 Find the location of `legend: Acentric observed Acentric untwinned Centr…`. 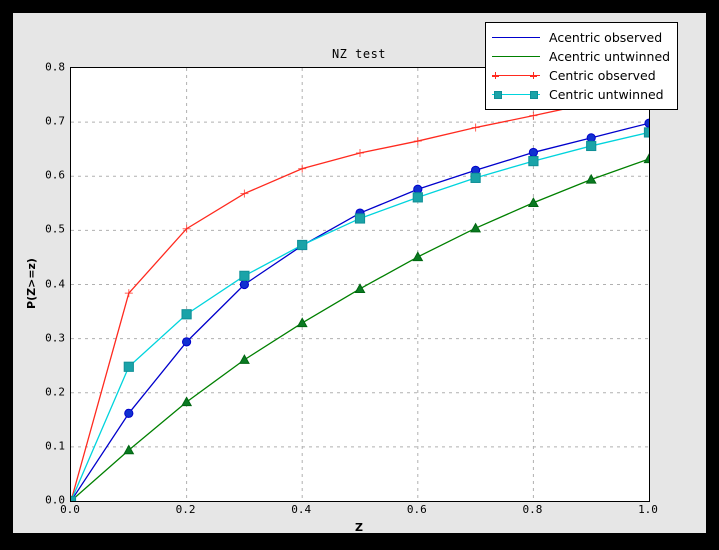

legend: Acentric observed Acentric untwinned Centr… is located at coordinates (582, 66).